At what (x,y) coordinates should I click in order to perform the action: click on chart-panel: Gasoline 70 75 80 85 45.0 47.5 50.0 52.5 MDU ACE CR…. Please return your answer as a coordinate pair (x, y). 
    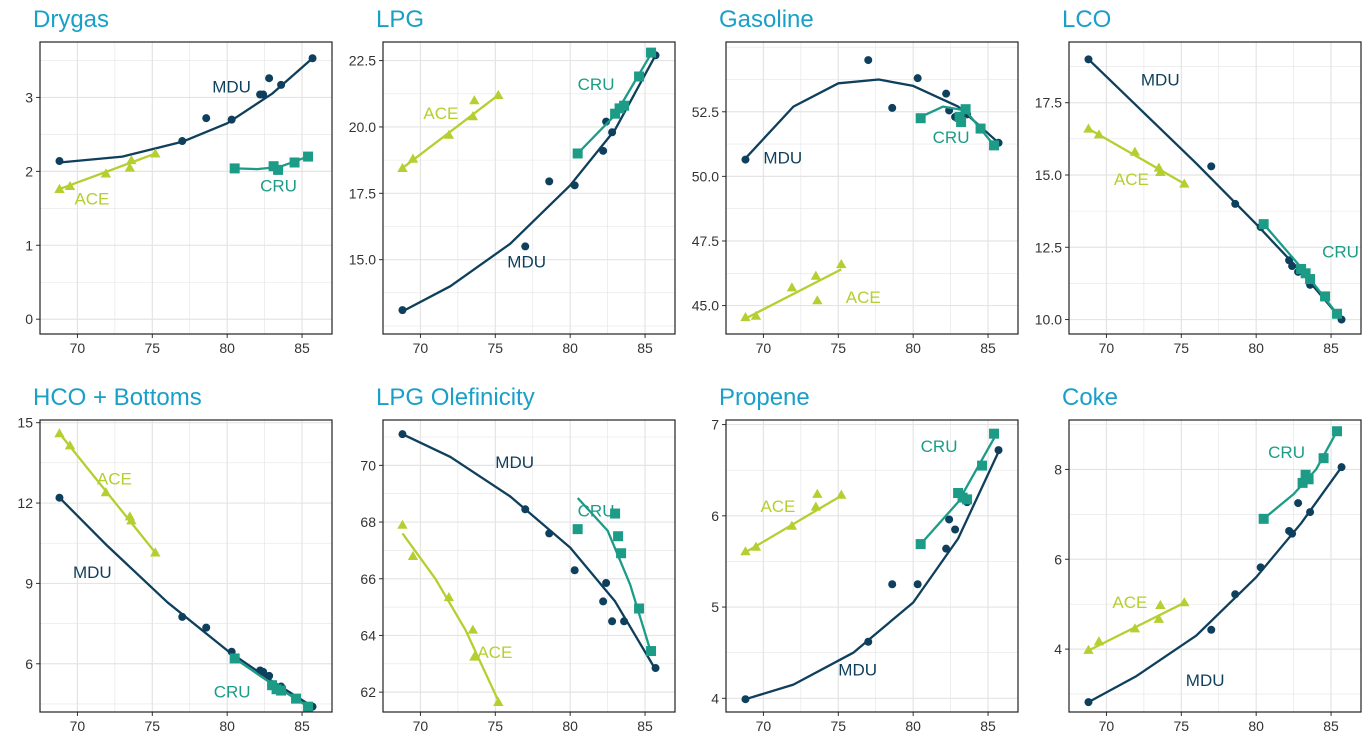
    Looking at the image, I should click on (857, 189).